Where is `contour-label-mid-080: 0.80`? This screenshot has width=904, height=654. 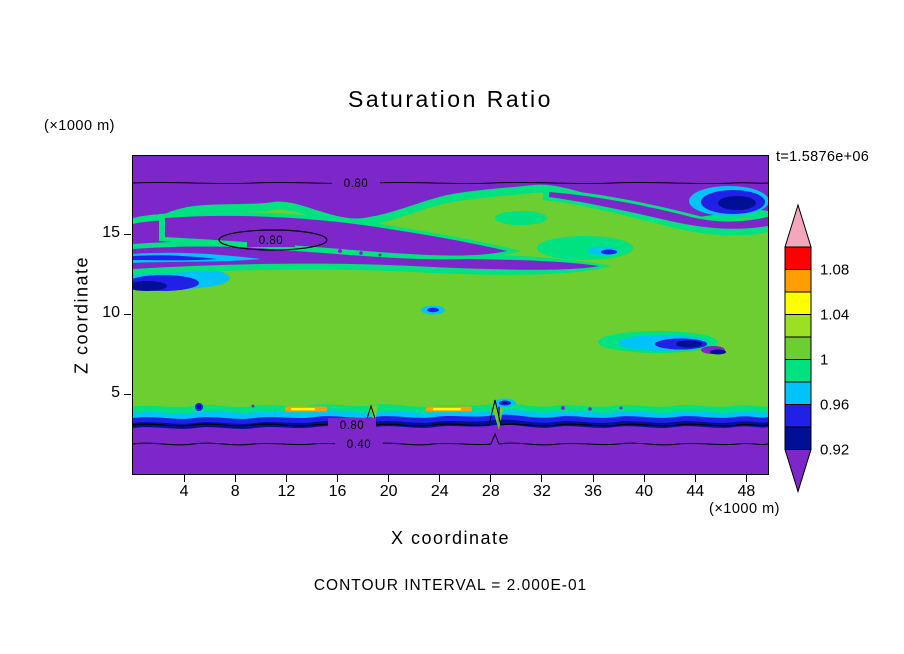
contour-label-mid-080: 0.80 is located at coordinates (271, 241).